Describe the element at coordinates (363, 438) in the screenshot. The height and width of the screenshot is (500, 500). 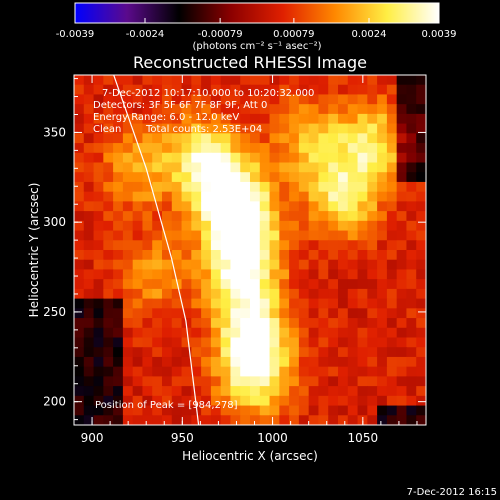
I see `x-tick-label: 1050` at that location.